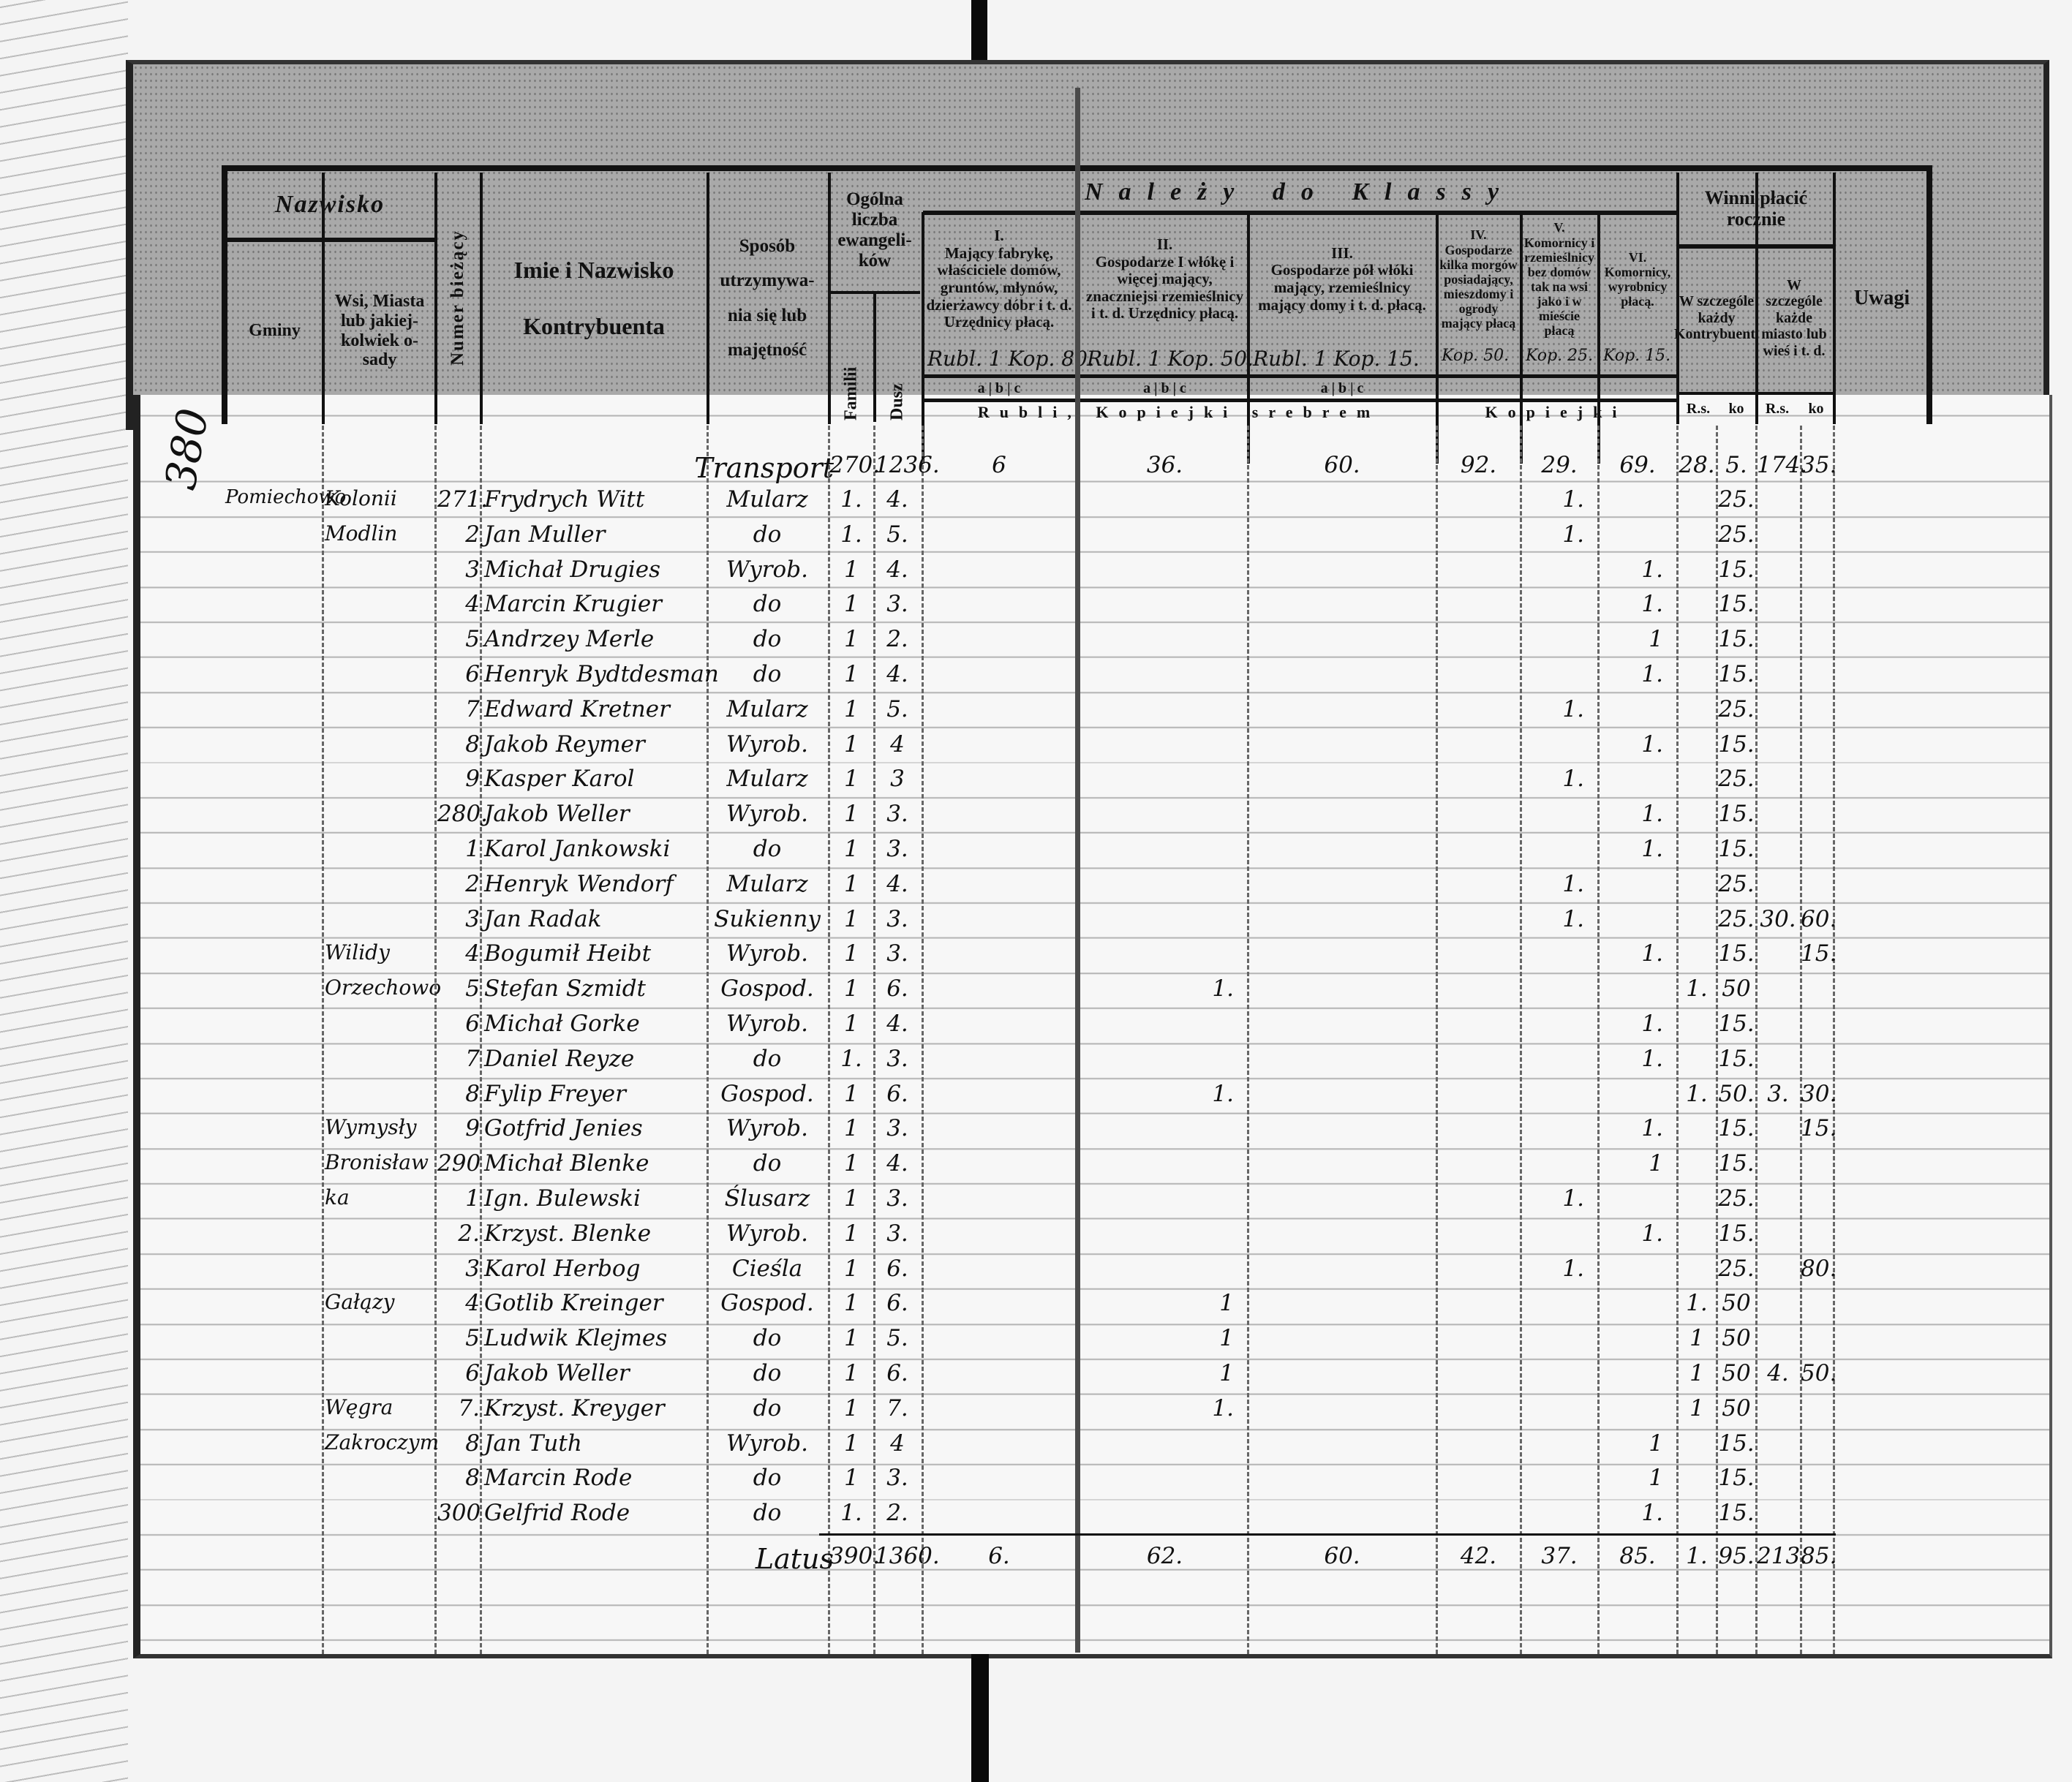  Describe the element at coordinates (564, 500) in the screenshot. I see `contributor-name: Frydrych Witt` at that location.